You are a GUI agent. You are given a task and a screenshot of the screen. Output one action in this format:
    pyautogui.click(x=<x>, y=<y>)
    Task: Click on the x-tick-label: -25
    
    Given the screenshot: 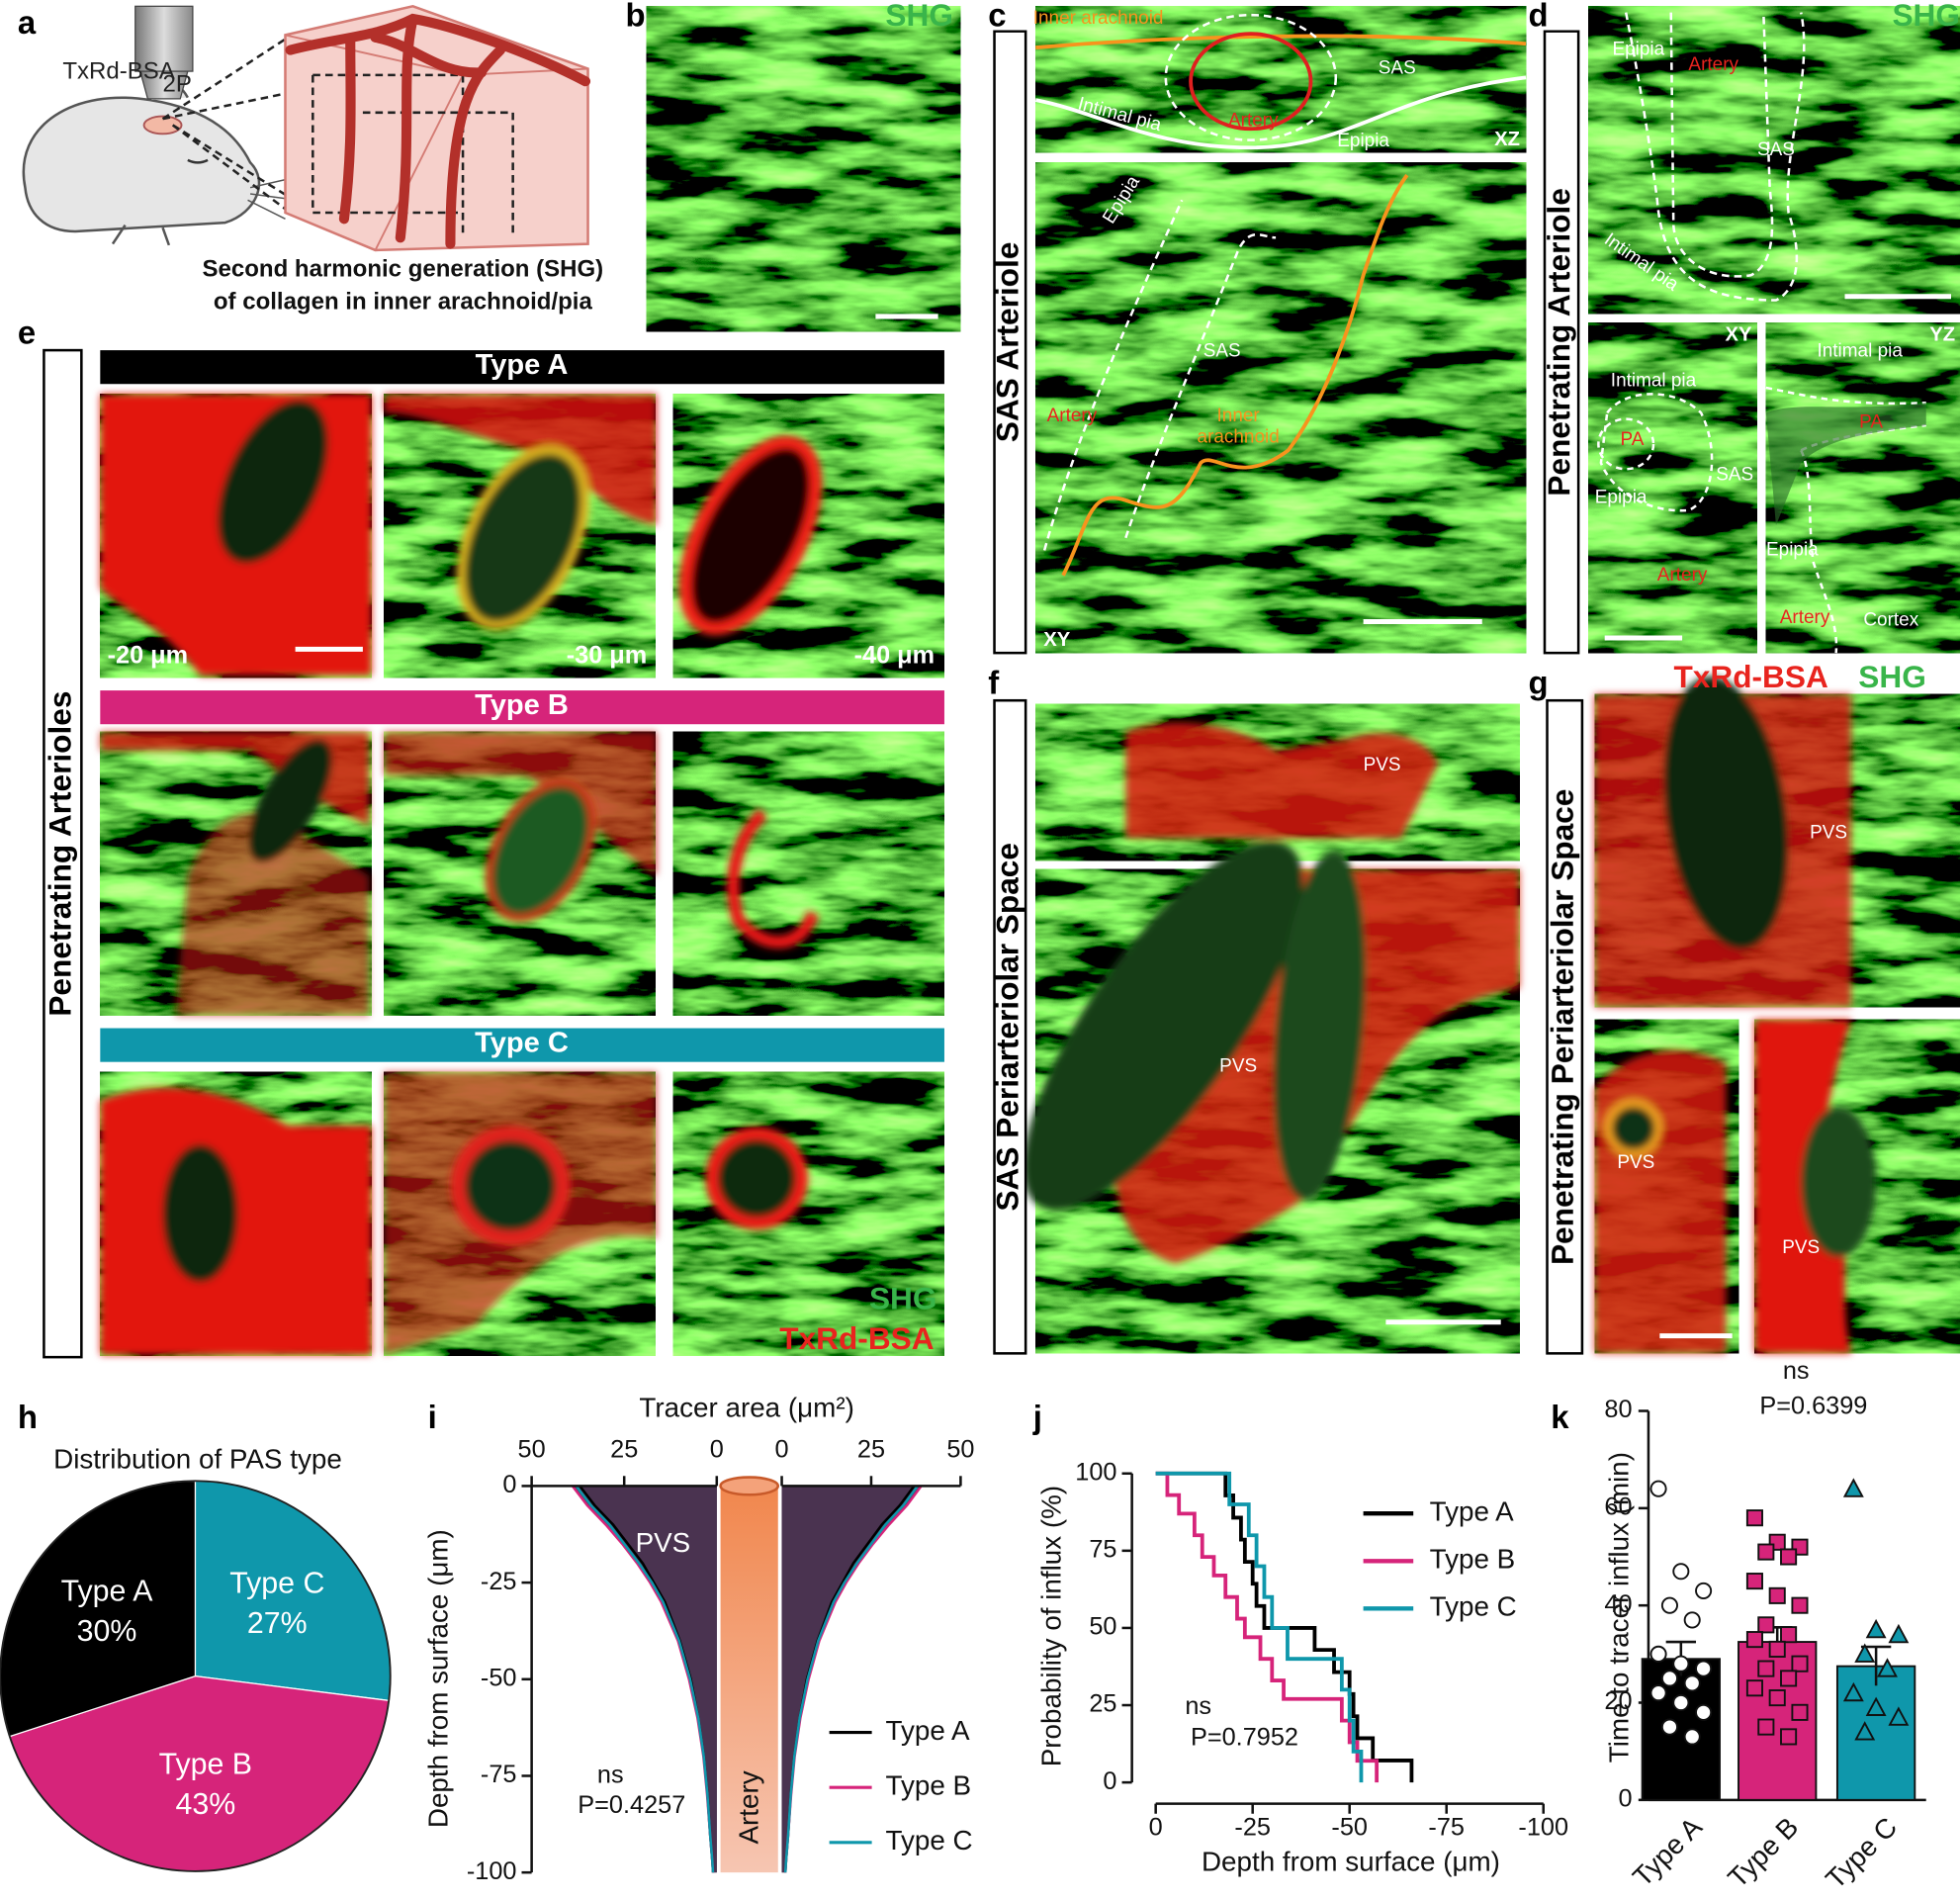 What is the action you would take?
    pyautogui.click(x=1252, y=1828)
    